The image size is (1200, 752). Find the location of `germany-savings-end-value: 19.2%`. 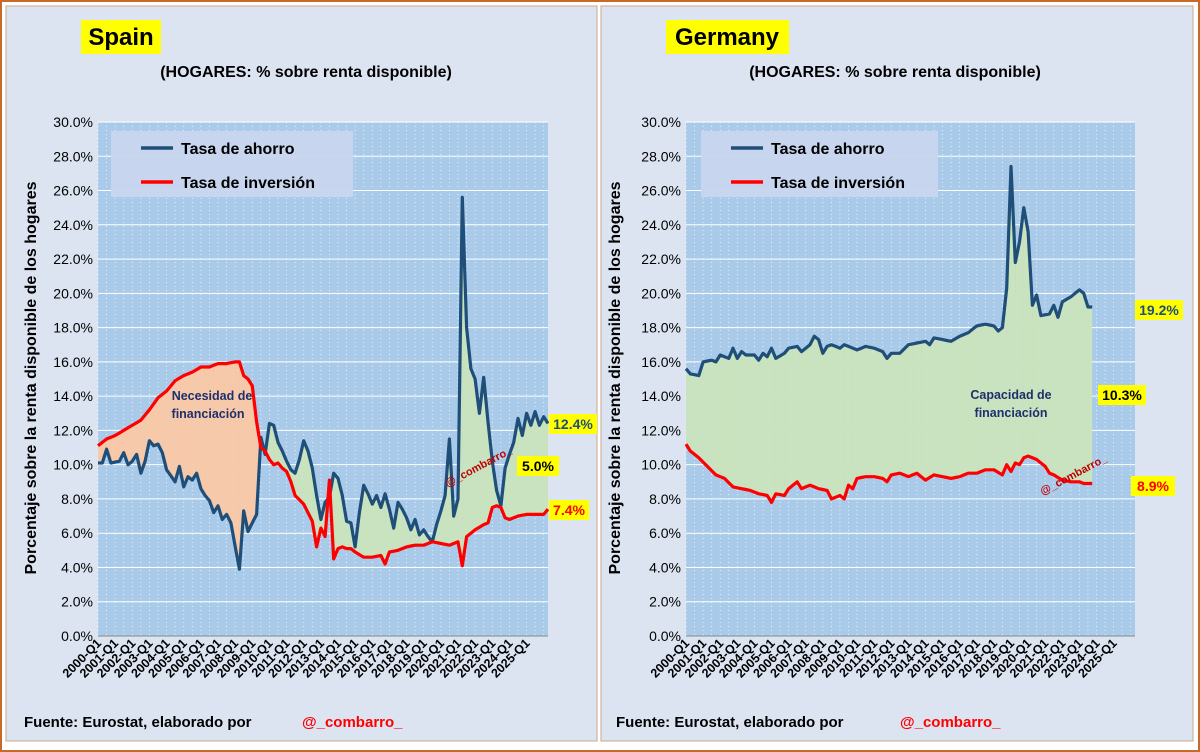

germany-savings-end-value: 19.2% is located at coordinates (1159, 310).